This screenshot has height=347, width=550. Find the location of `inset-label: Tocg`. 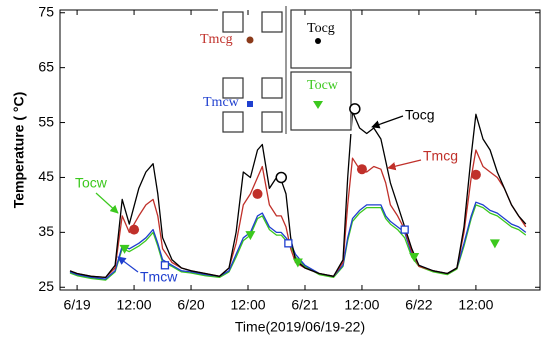

inset-label: Tocg is located at coordinates (321, 28).